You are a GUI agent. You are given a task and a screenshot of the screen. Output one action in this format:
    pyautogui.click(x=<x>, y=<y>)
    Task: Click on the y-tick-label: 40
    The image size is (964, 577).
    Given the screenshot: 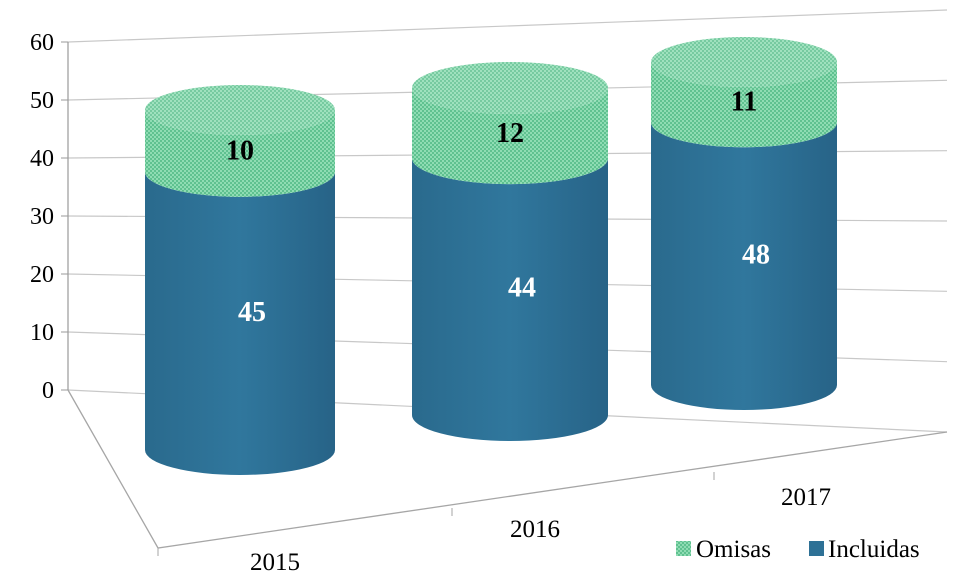 What is the action you would take?
    pyautogui.click(x=42, y=159)
    